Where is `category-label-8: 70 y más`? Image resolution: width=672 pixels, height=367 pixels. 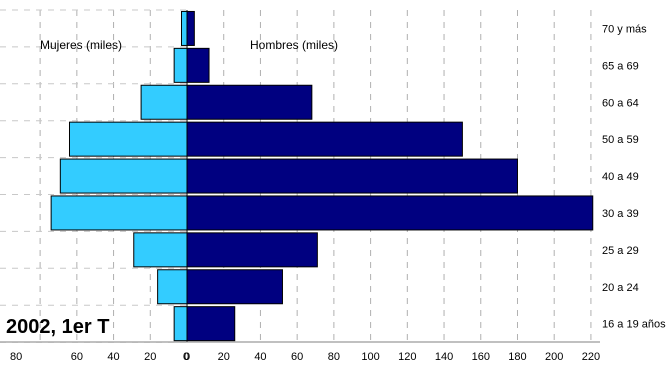
category-label-8: 70 y más is located at coordinates (624, 29).